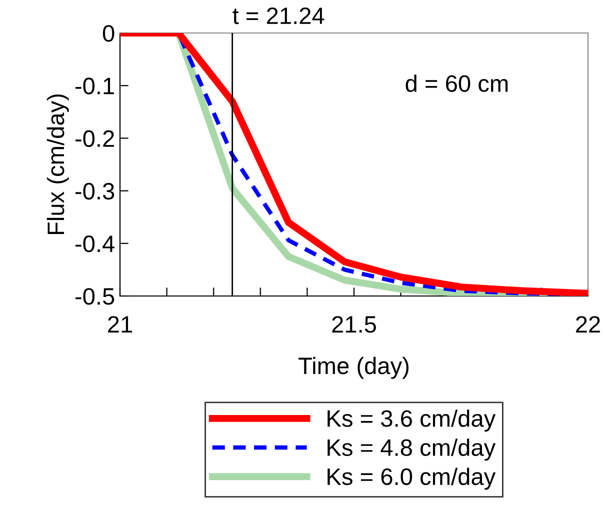 Image resolution: width=603 pixels, height=519 pixels. Describe the element at coordinates (412, 479) in the screenshot. I see `legend-label: Ks = 6.0 cm/day` at that location.